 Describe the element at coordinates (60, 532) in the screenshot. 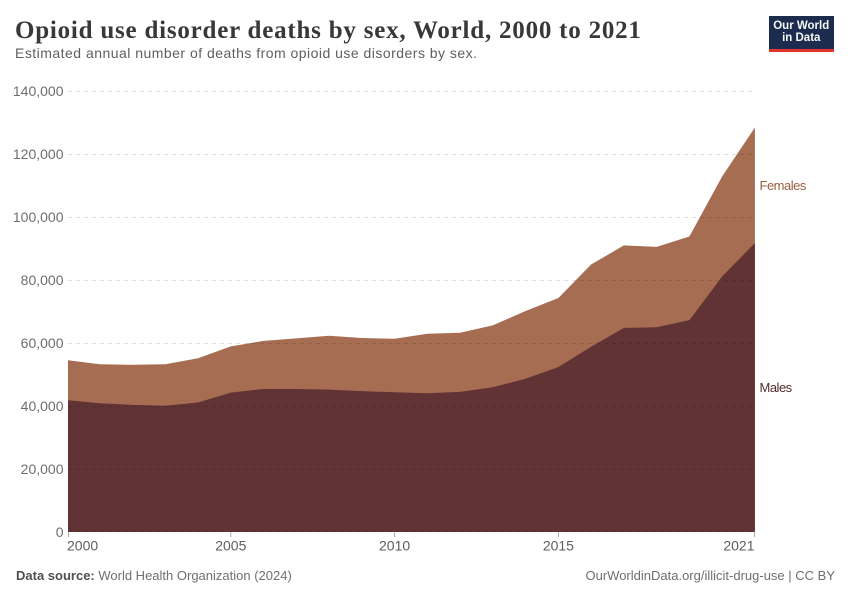

I see `svg-text: 0` at that location.